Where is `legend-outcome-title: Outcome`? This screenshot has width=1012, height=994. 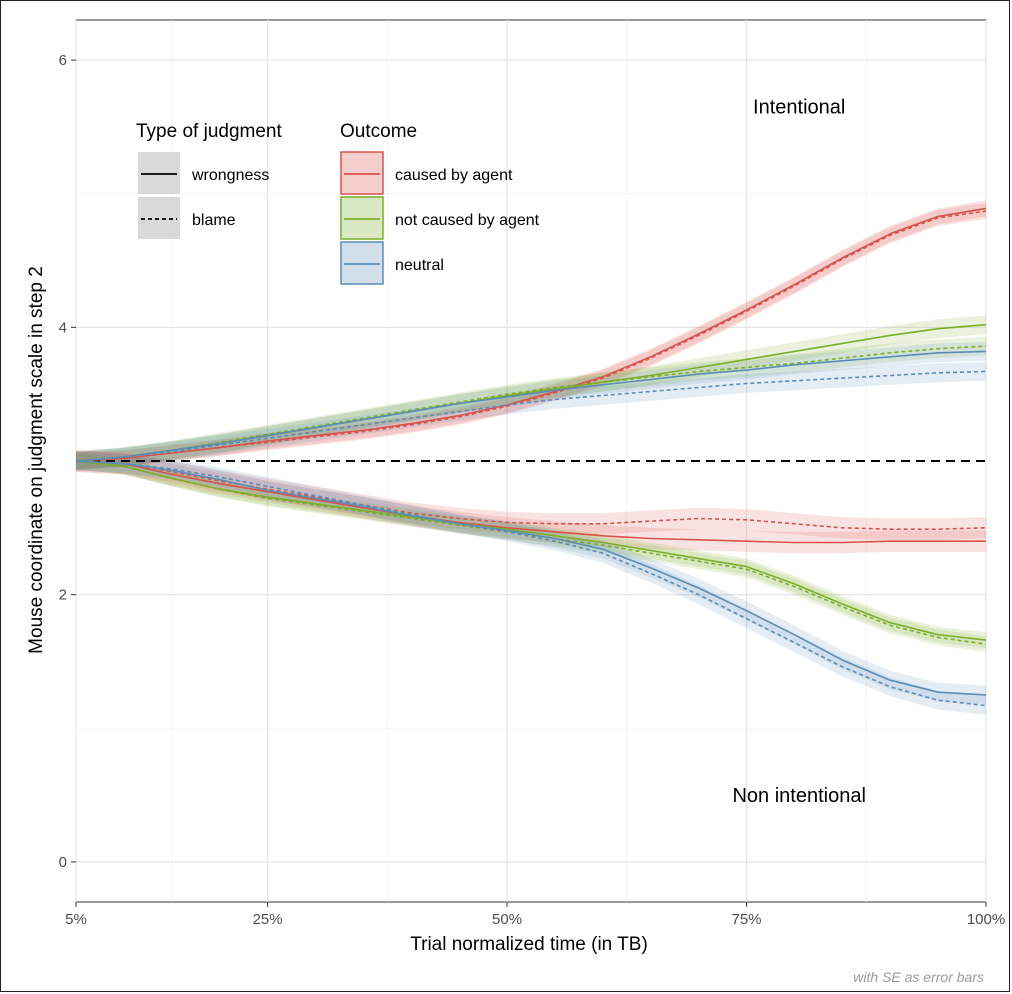
legend-outcome-title: Outcome is located at coordinates (378, 131).